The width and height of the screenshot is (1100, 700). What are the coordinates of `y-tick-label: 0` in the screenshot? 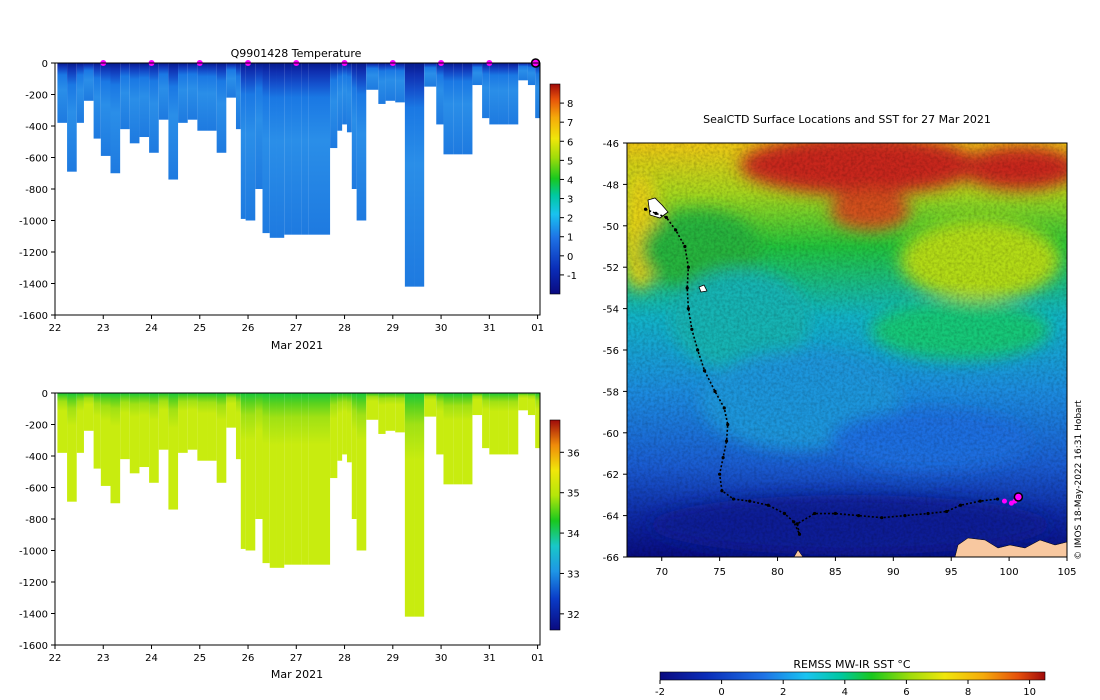 It's located at (45, 394).